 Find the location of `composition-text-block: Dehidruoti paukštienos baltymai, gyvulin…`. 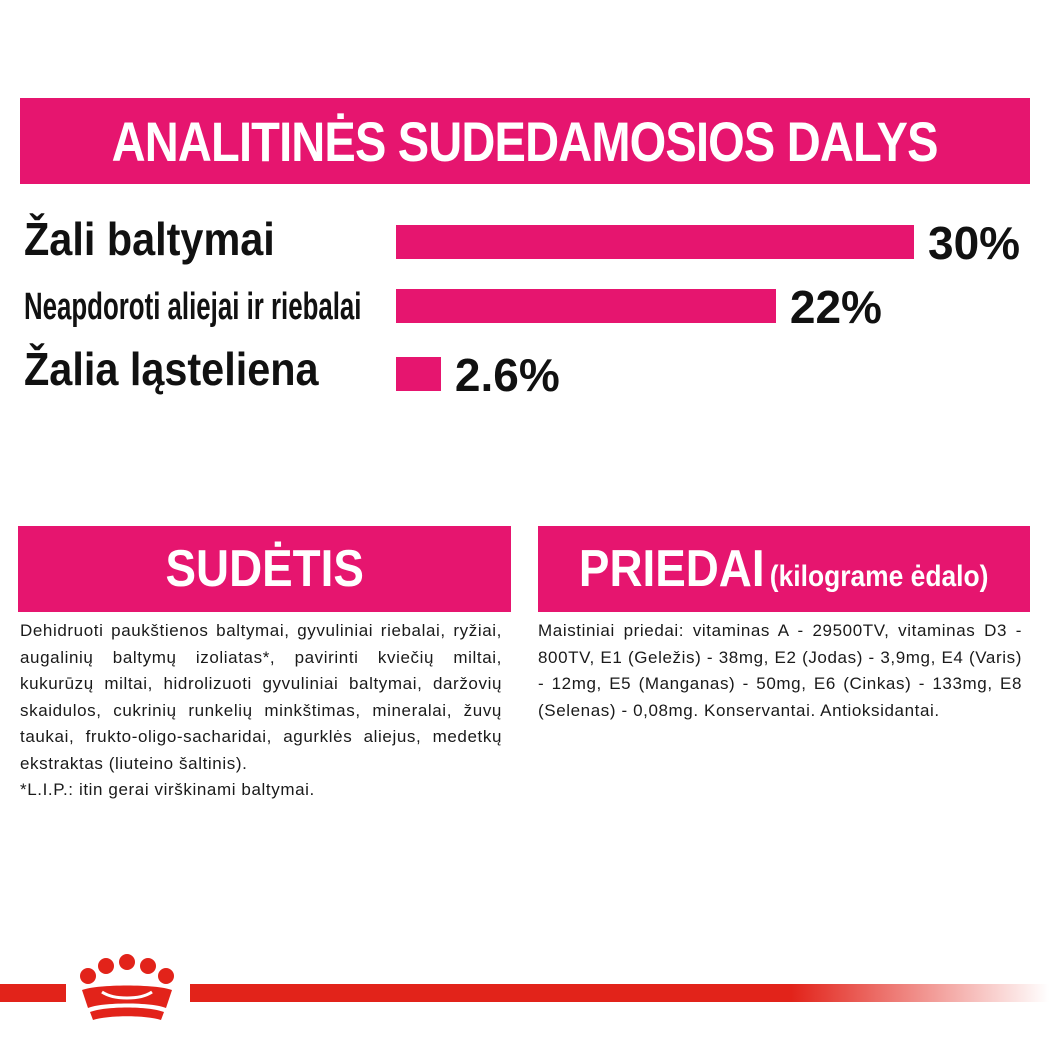

composition-text-block: Dehidruoti paukštienos baltymai, gyvulin… is located at coordinates (261, 711).